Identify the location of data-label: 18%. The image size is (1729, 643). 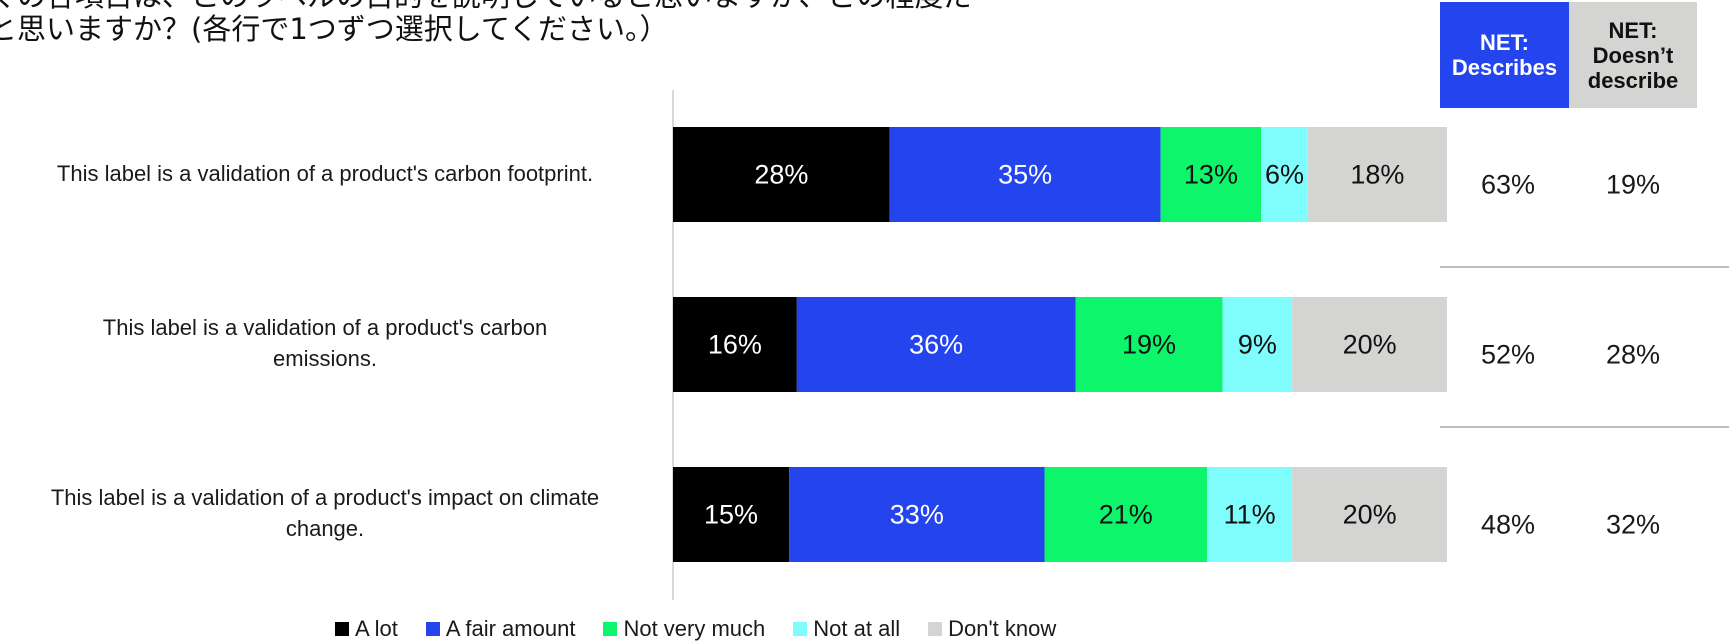
(1377, 175).